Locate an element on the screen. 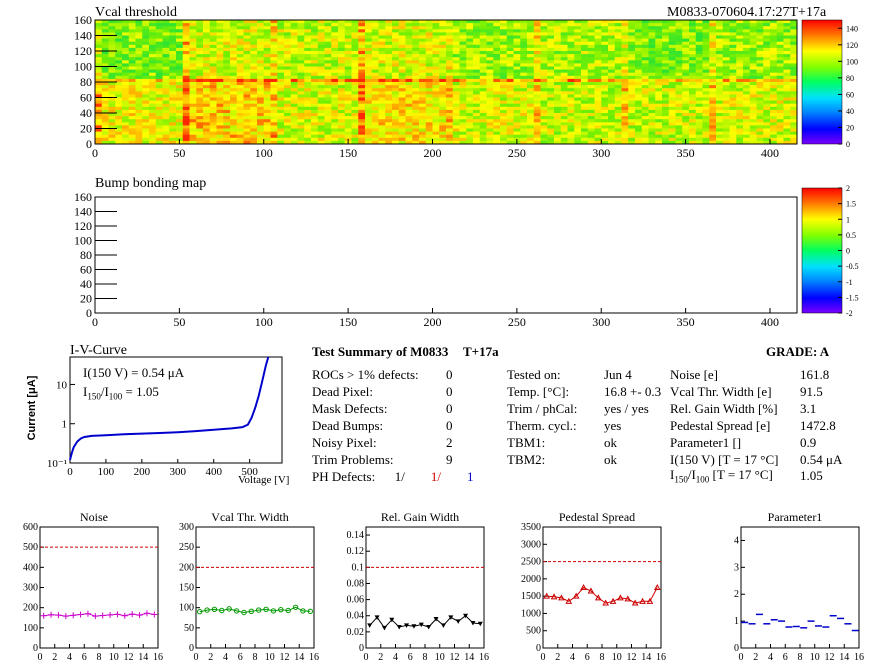  defect-value: 2 is located at coordinates (449, 442).